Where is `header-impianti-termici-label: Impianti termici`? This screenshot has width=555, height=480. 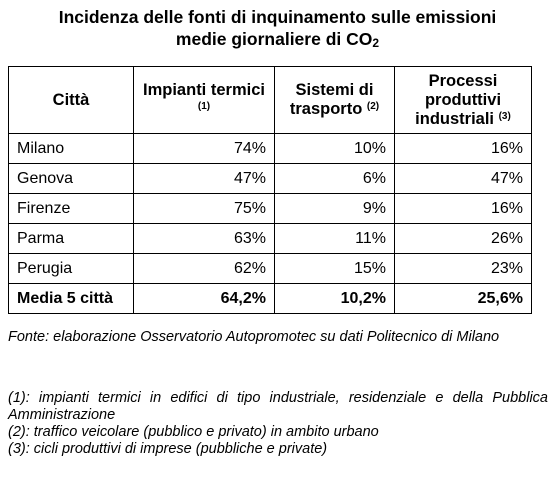 header-impianti-termici-label: Impianti termici is located at coordinates (204, 90).